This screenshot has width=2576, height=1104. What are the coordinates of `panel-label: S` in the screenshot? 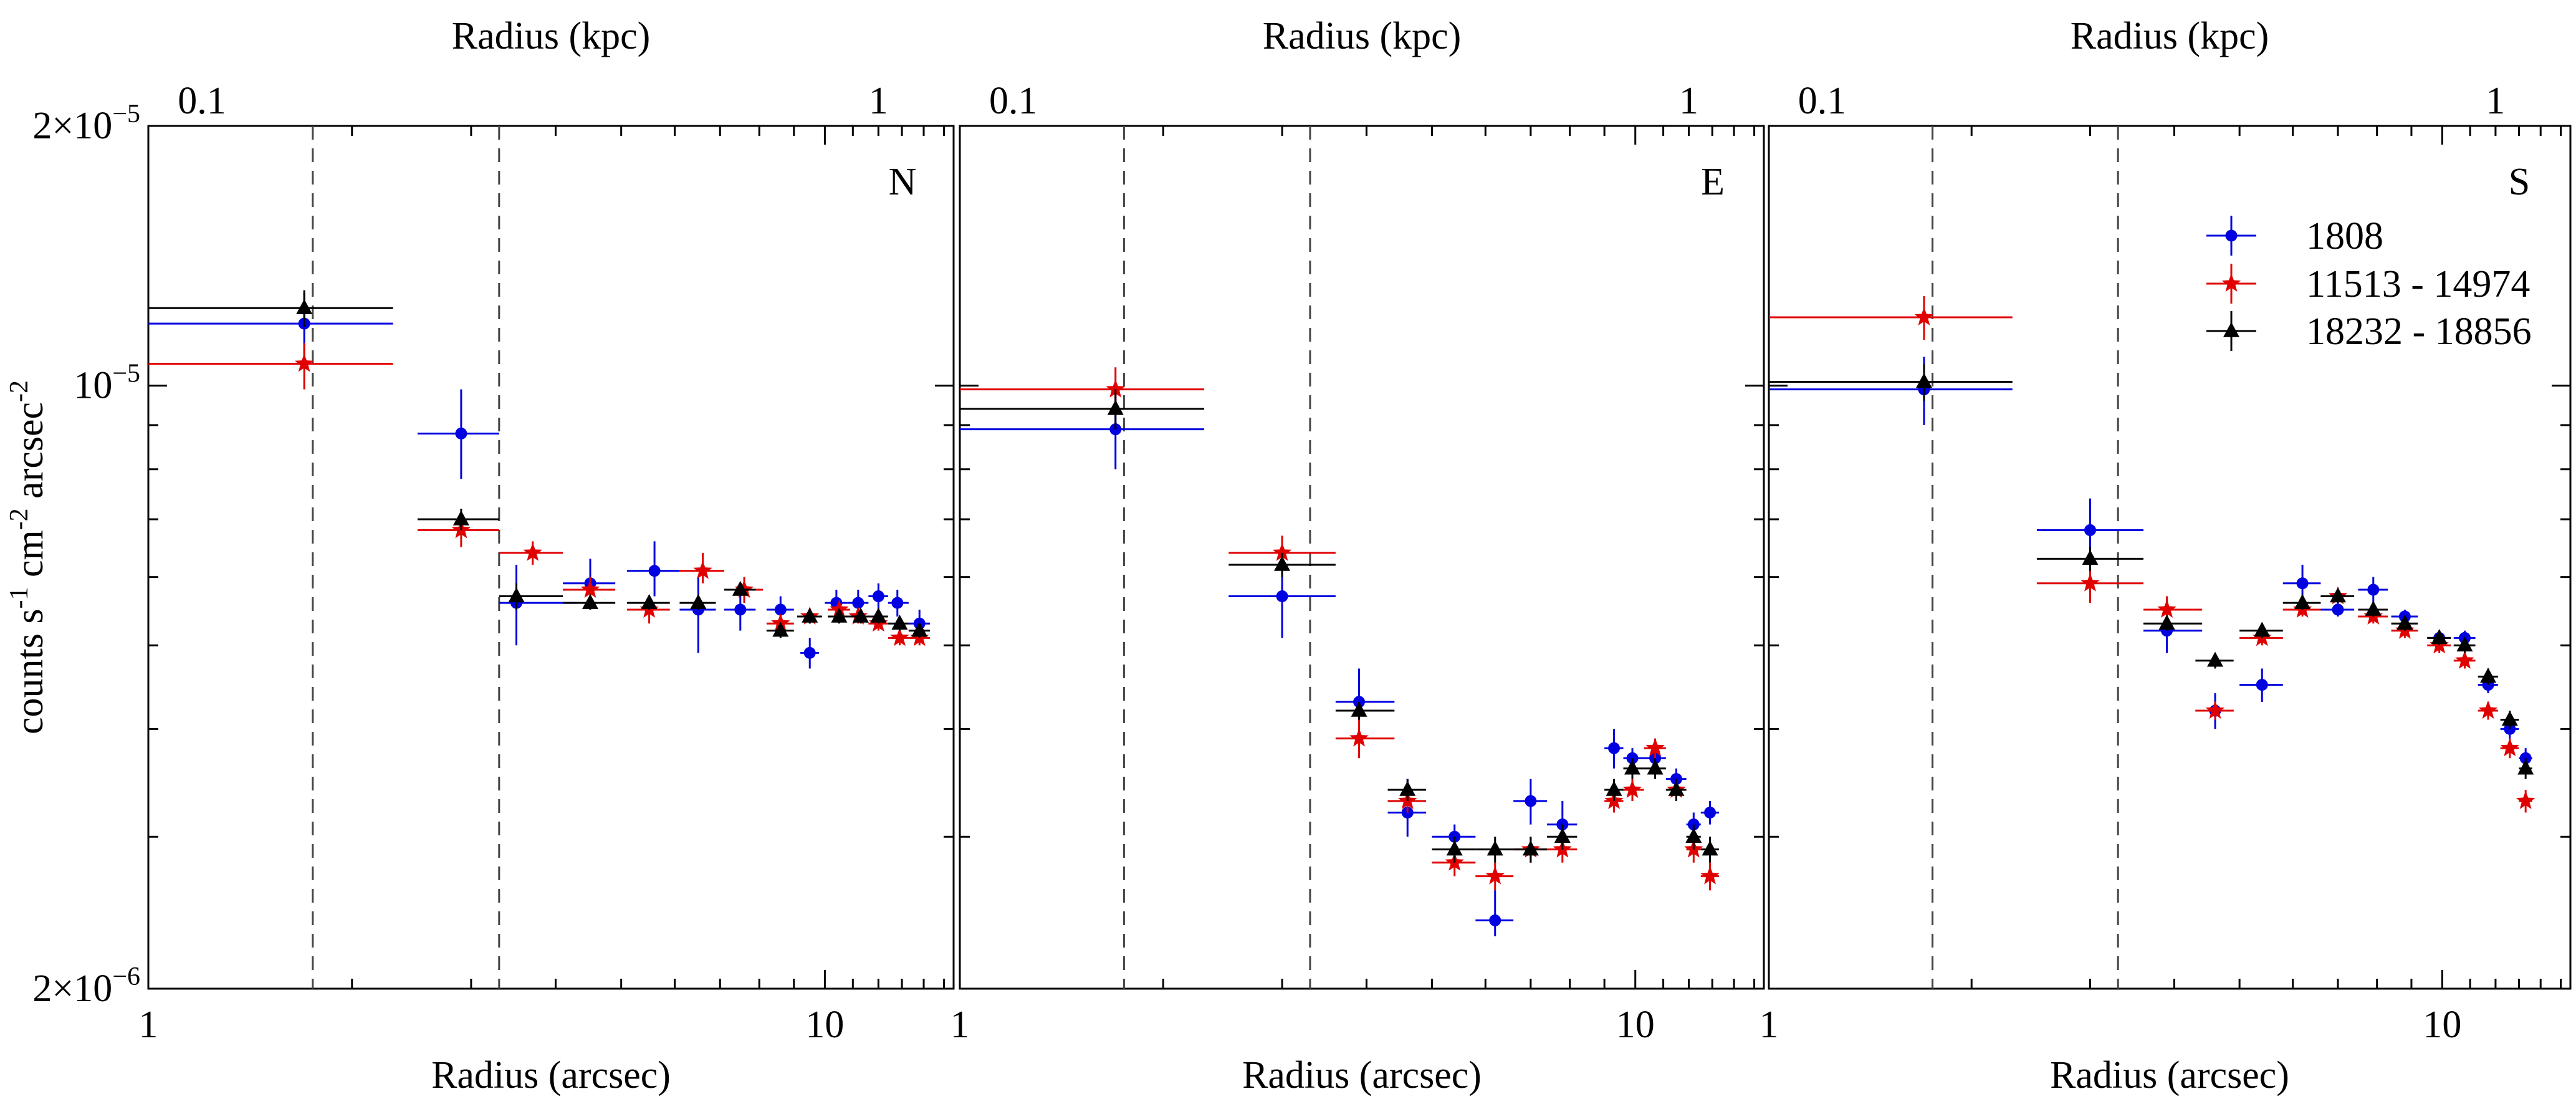 It's located at (2520, 182).